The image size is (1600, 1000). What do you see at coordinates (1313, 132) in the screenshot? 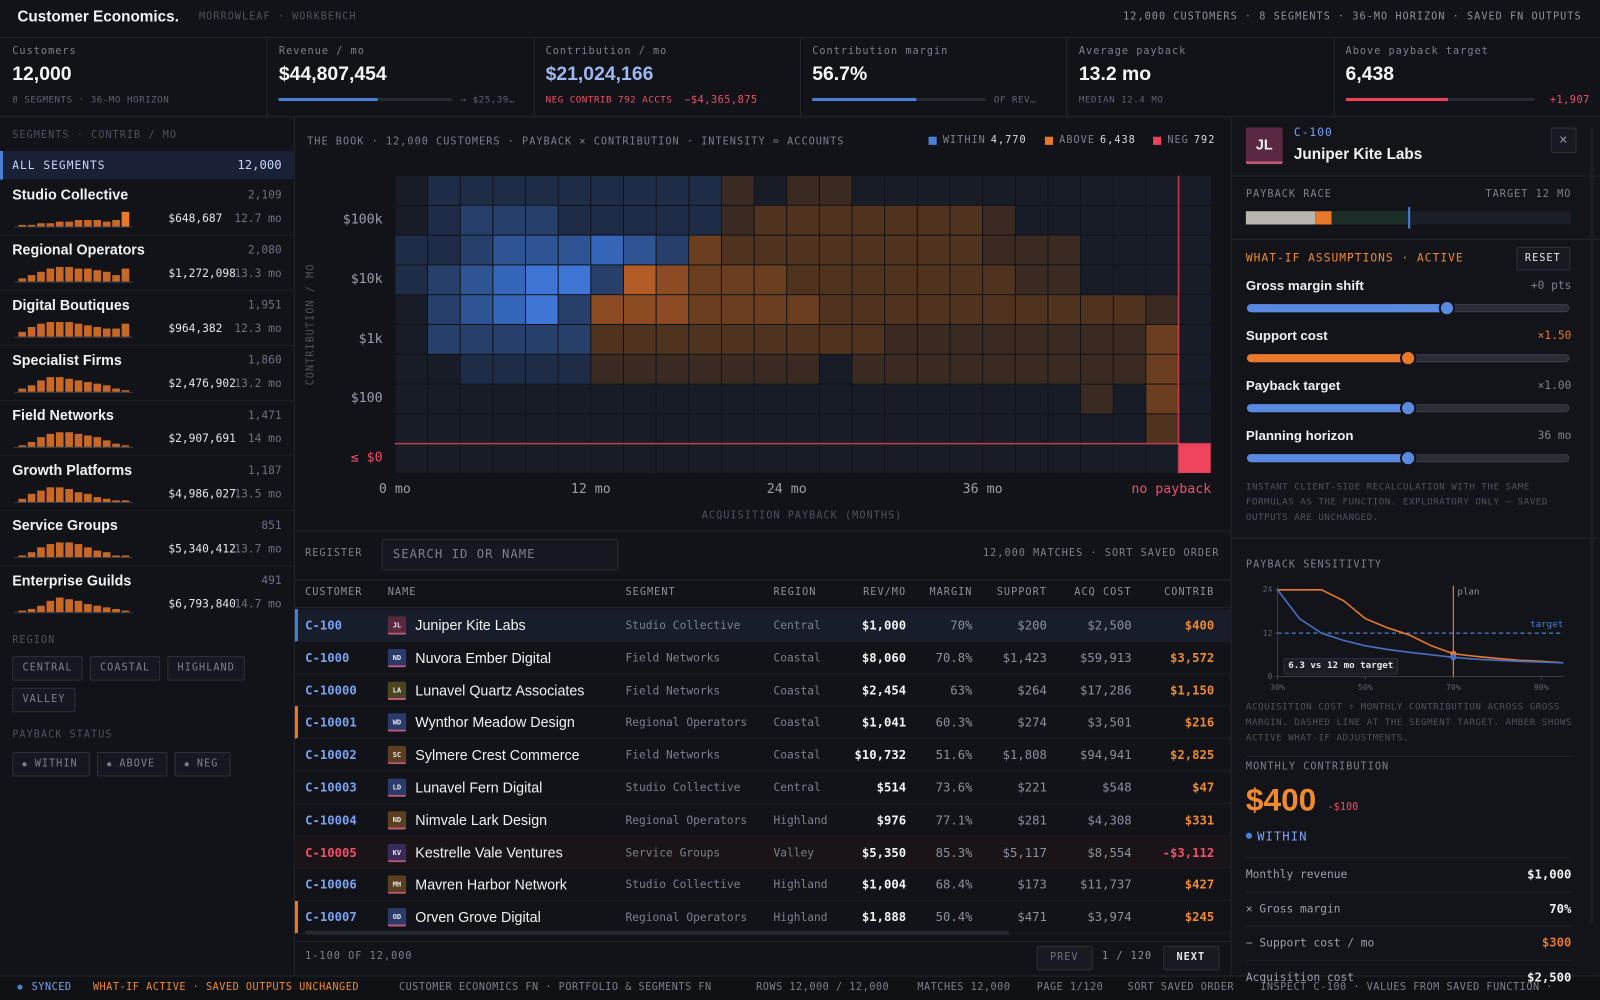
I see `detail-id: C-100` at bounding box center [1313, 132].